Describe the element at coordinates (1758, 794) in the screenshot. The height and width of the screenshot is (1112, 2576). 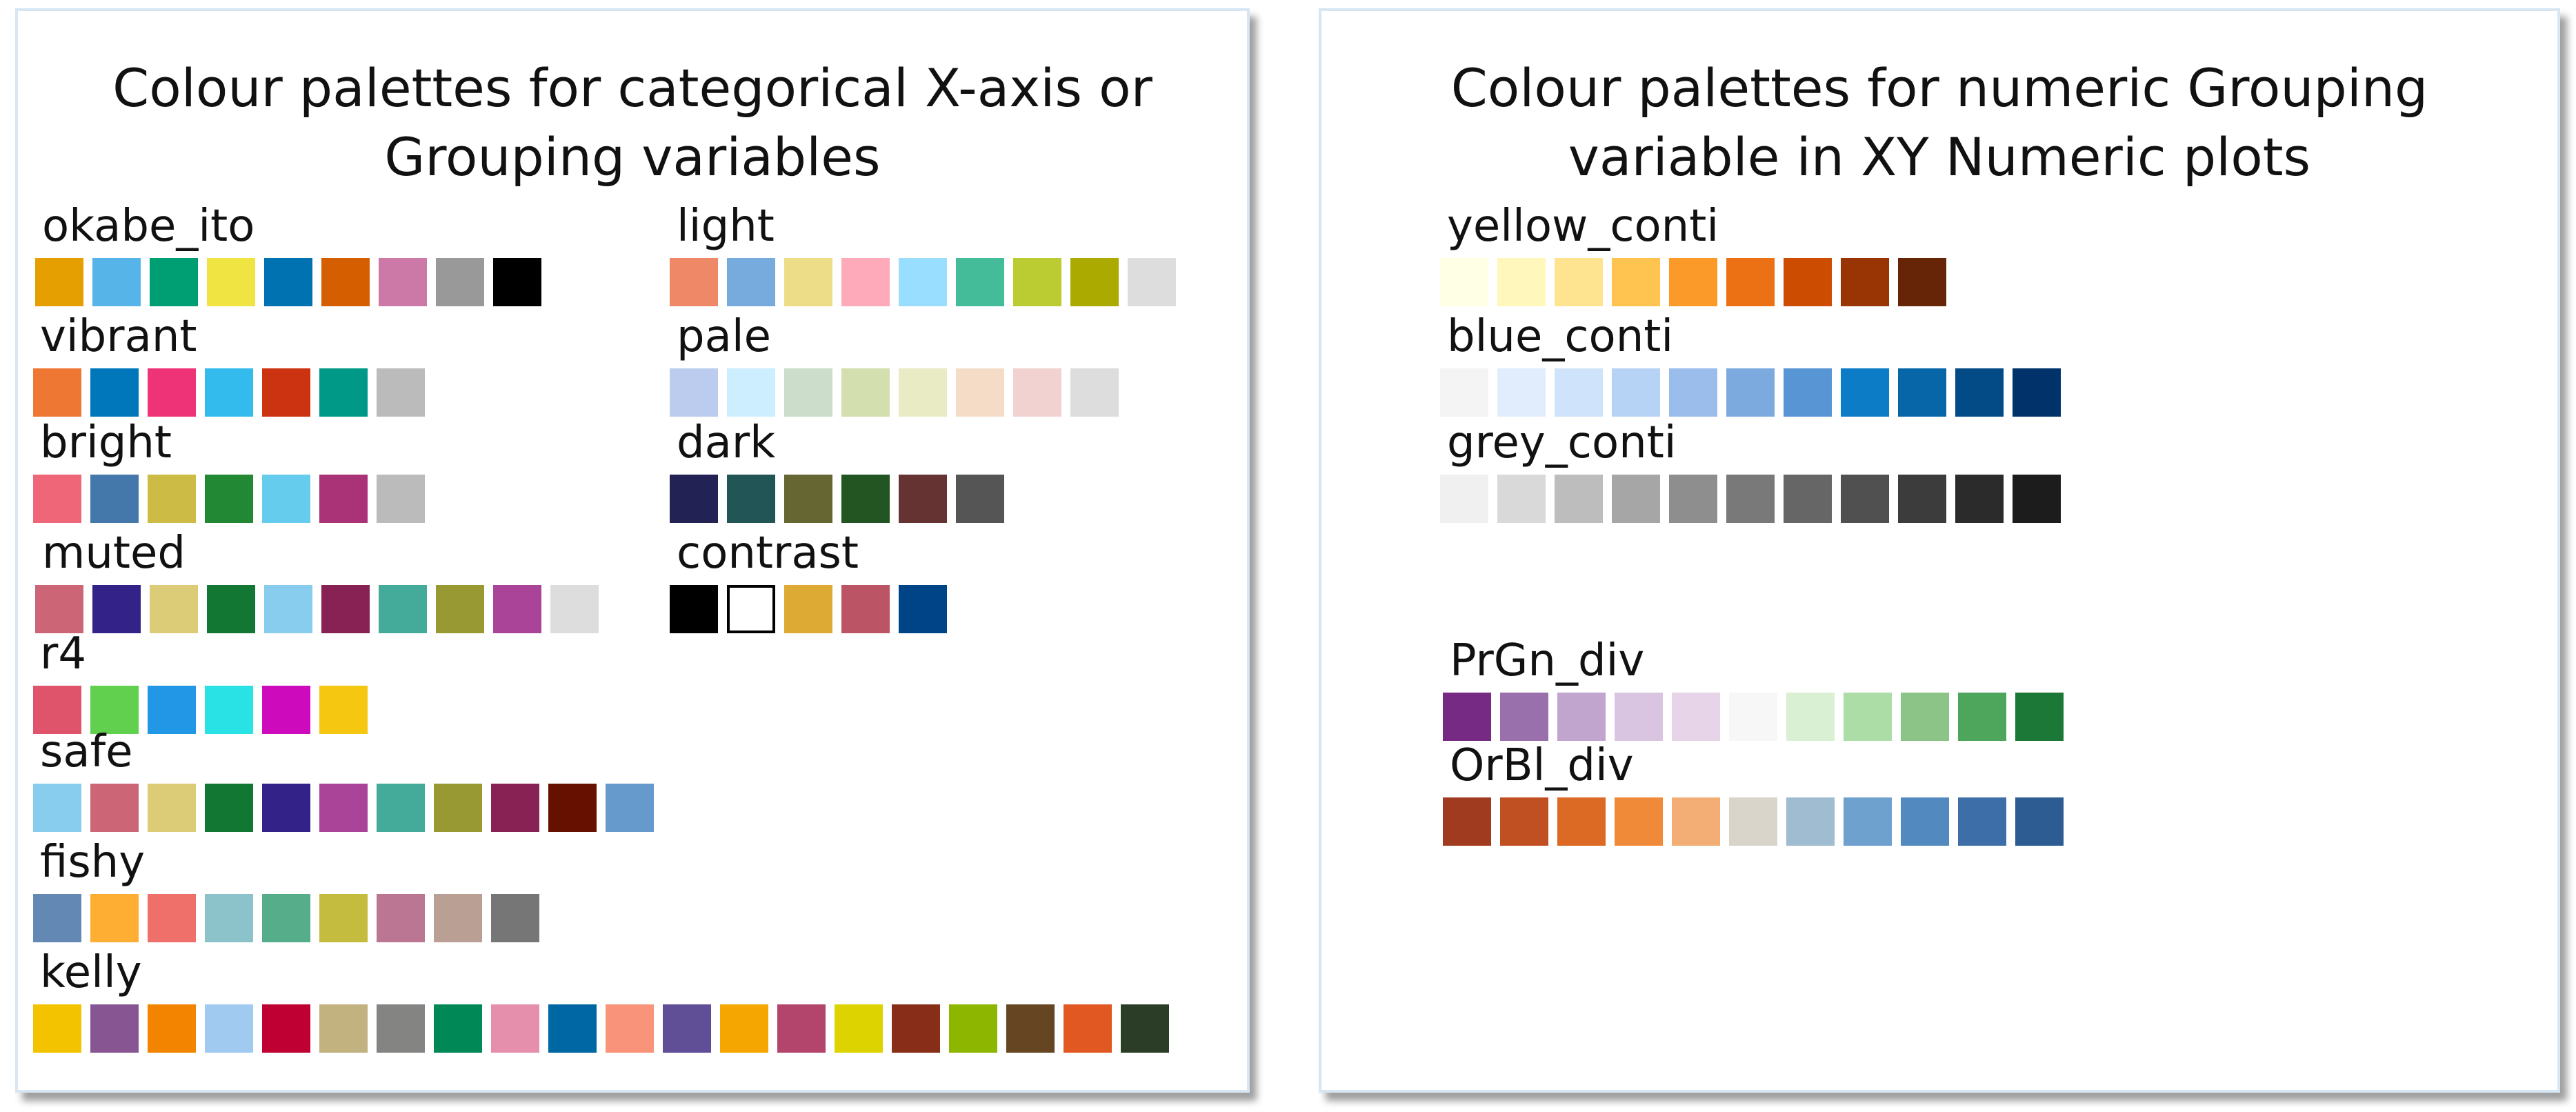
I see `palette-orbl-div: OrBl_div` at that location.